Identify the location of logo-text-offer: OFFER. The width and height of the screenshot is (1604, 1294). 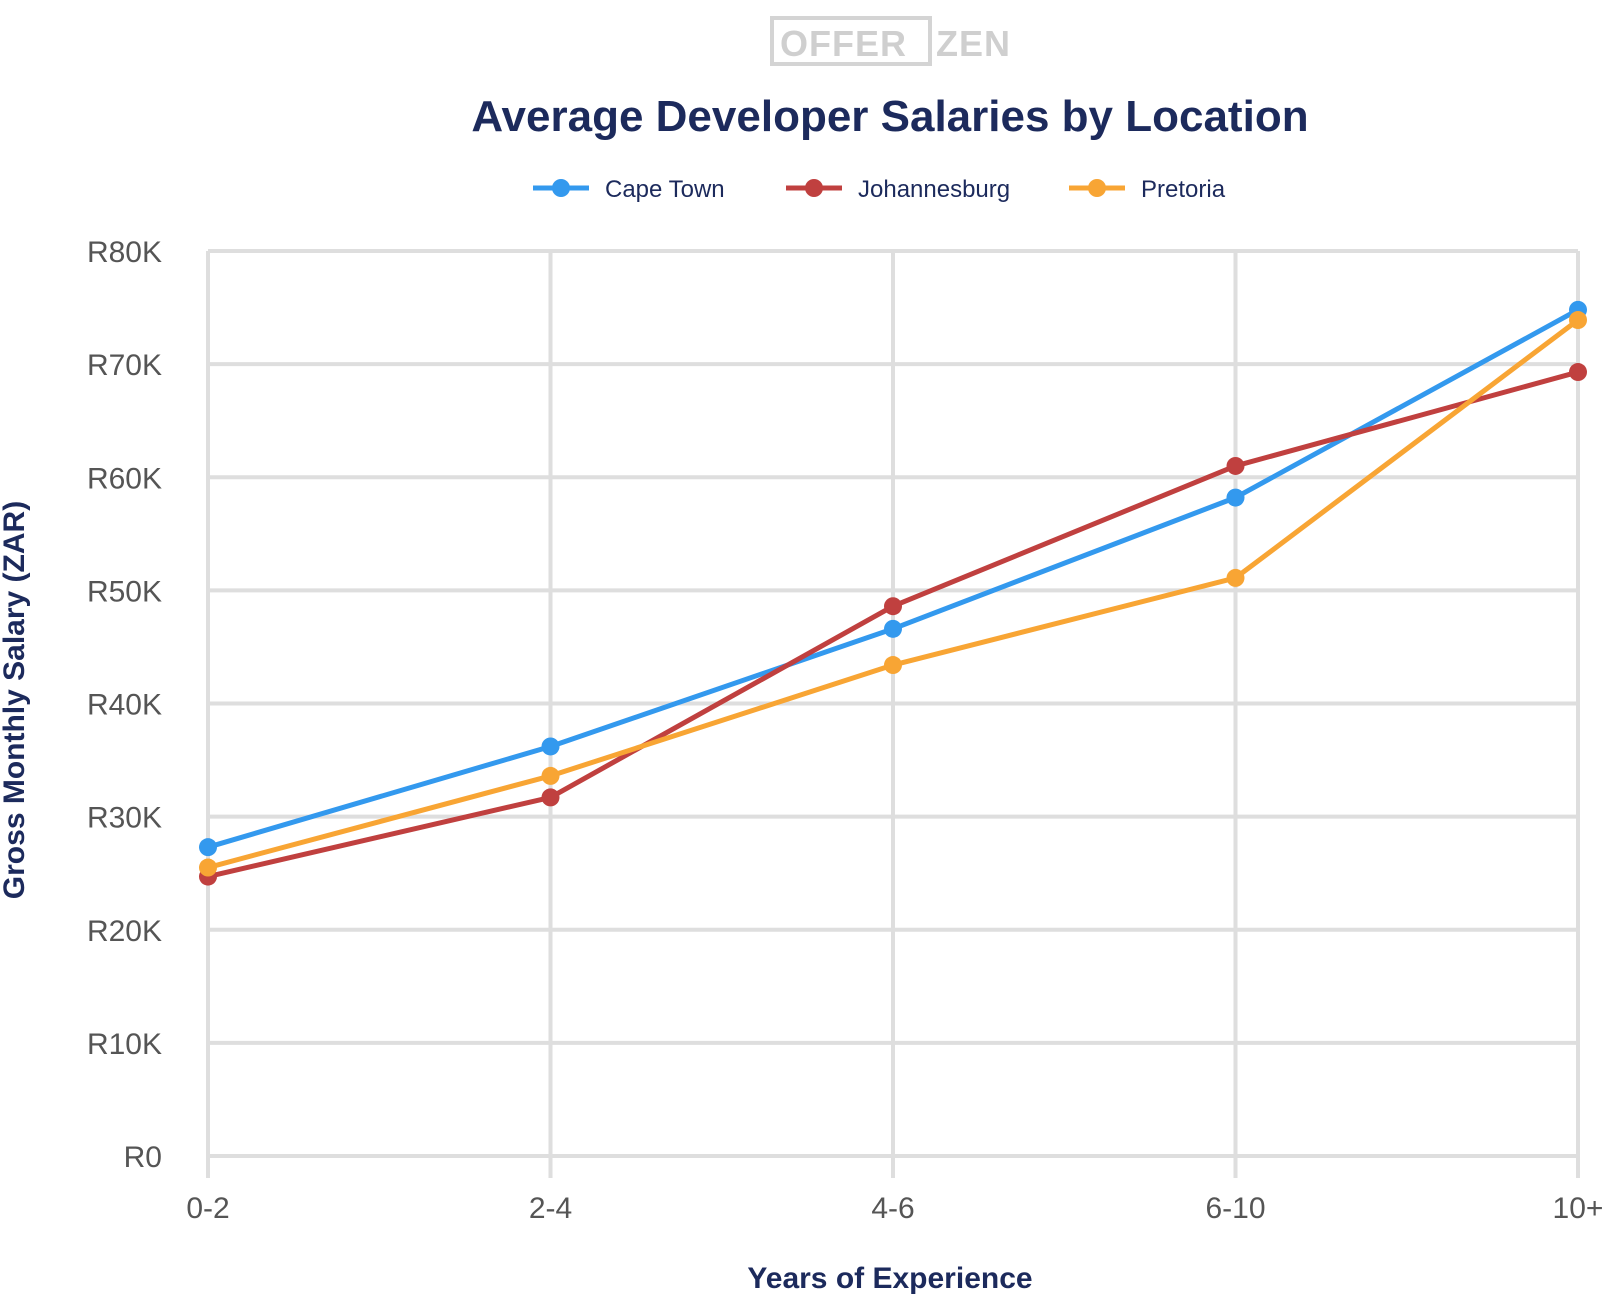
(843, 43).